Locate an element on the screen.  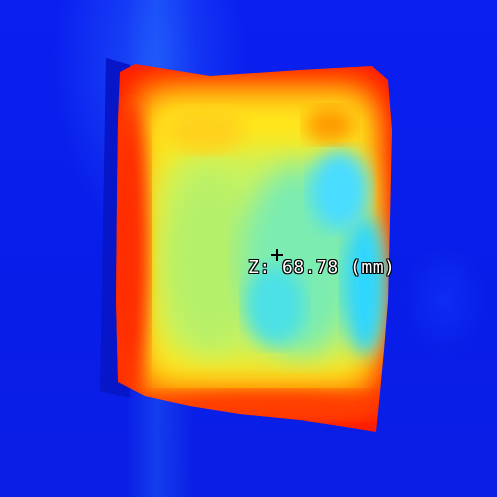
plateau-left is located at coordinates (210, 260).